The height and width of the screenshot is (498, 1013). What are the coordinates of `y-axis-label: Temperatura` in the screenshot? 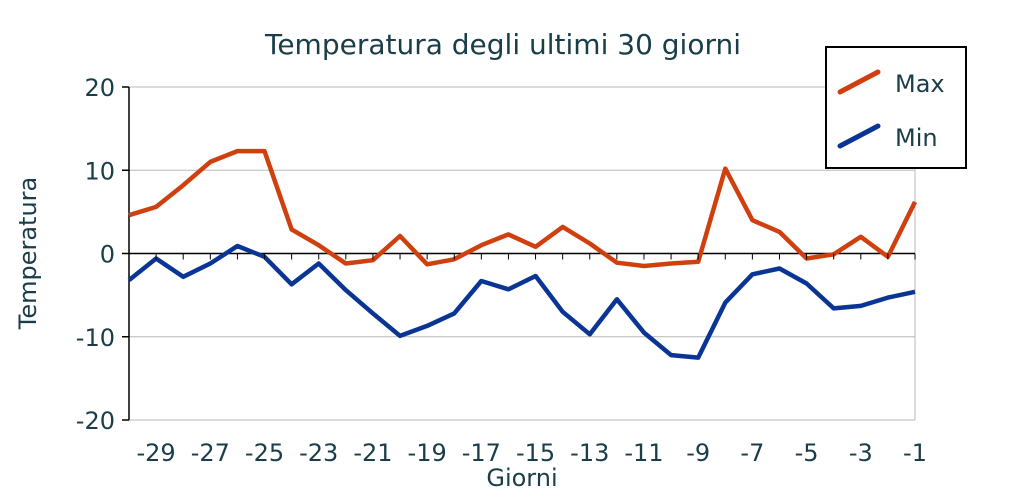 It's located at (28, 254).